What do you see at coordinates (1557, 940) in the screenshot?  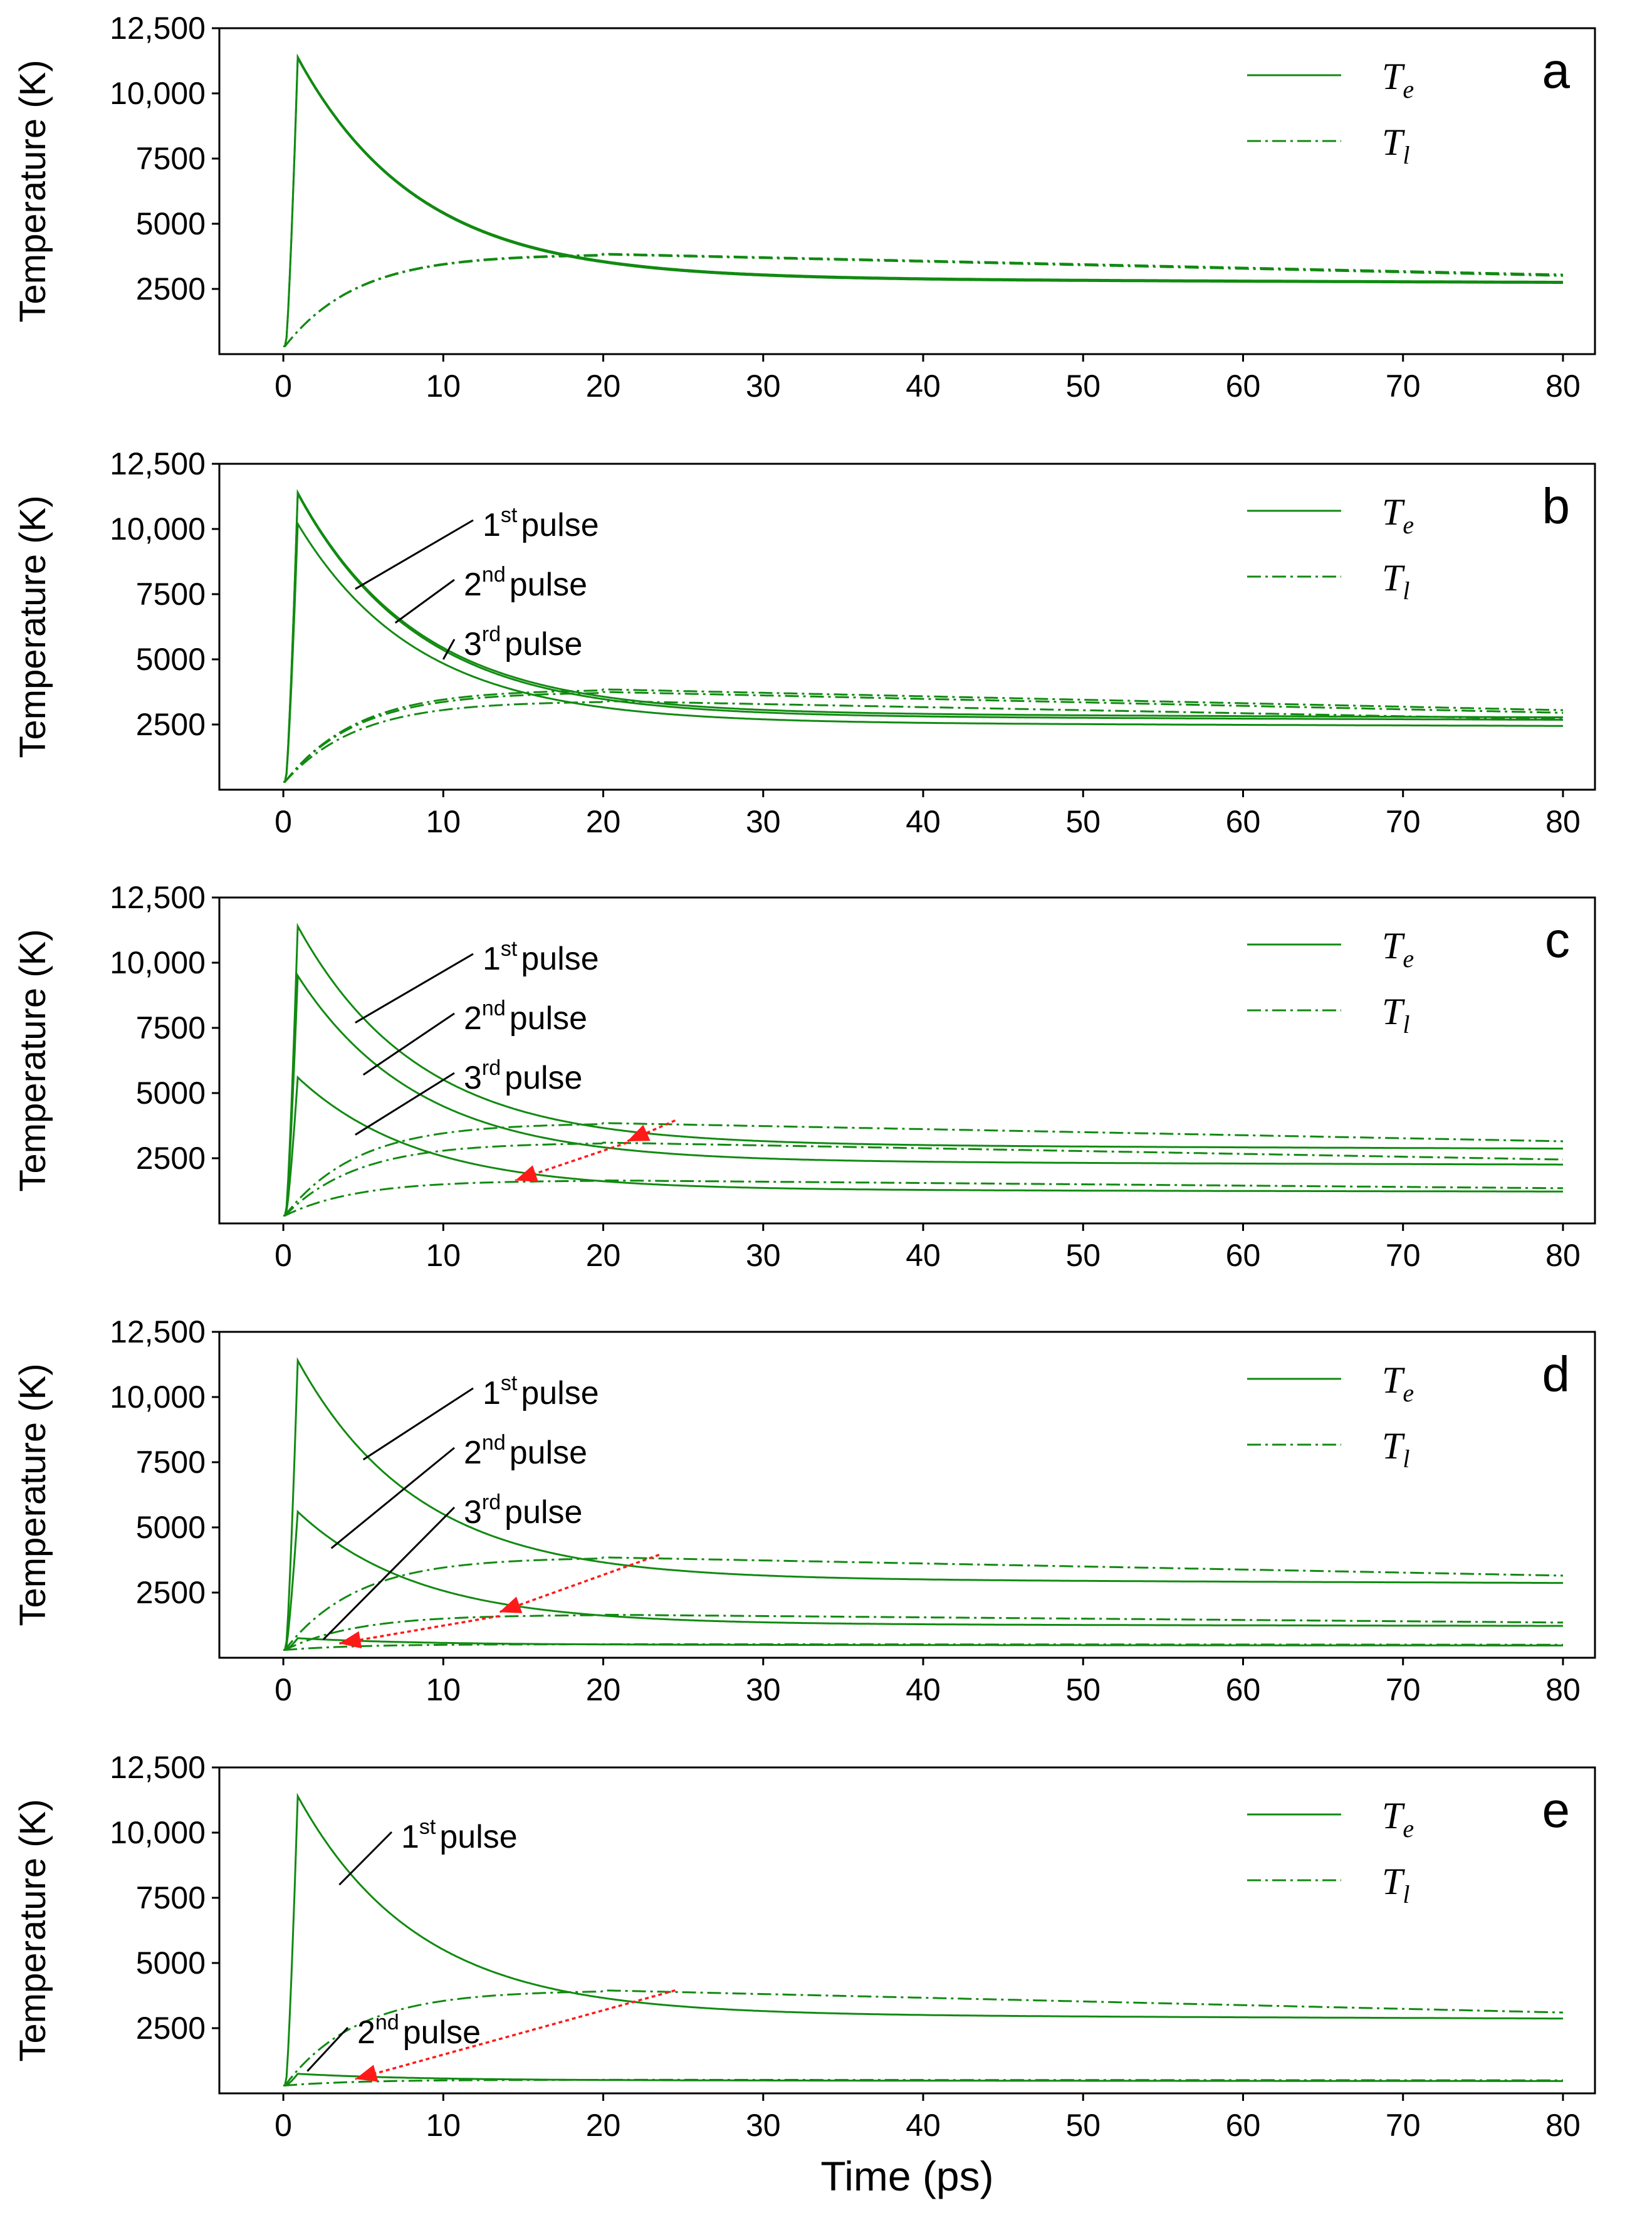 I see `panel-letter: c` at bounding box center [1557, 940].